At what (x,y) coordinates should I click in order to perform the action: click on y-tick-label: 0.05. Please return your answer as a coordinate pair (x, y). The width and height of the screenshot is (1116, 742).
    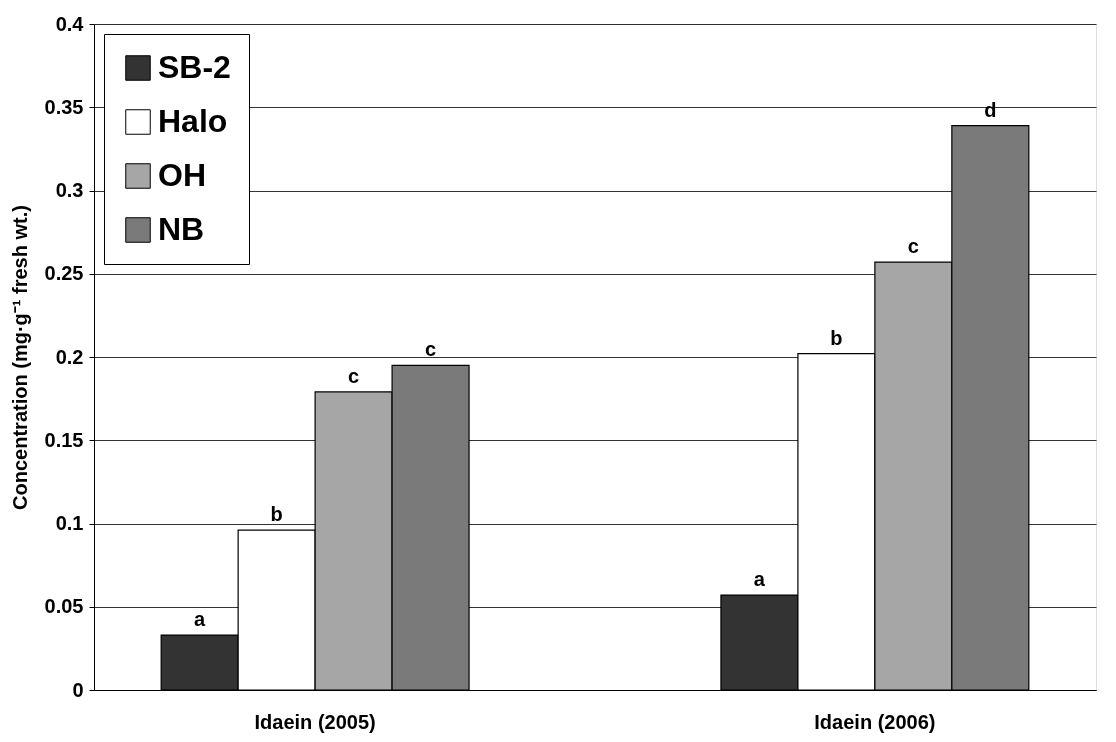
    Looking at the image, I should click on (64, 606).